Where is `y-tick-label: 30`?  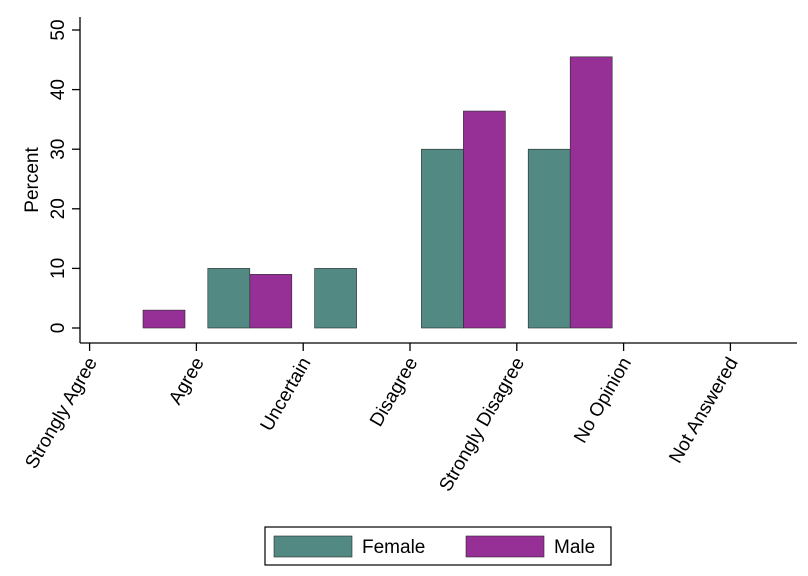
y-tick-label: 30 is located at coordinates (58, 149).